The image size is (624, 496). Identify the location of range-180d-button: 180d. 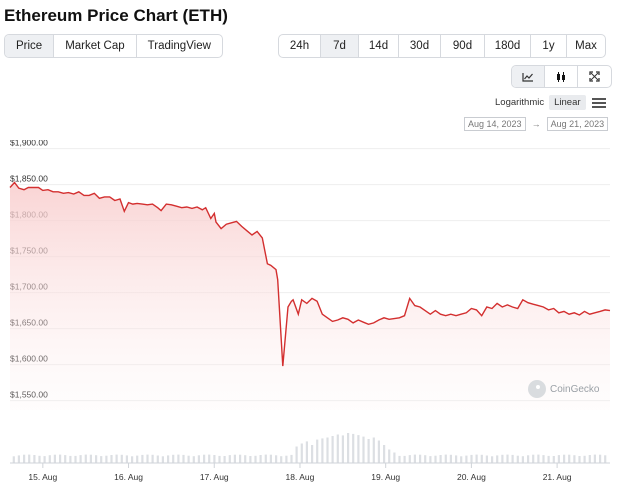
(508, 46).